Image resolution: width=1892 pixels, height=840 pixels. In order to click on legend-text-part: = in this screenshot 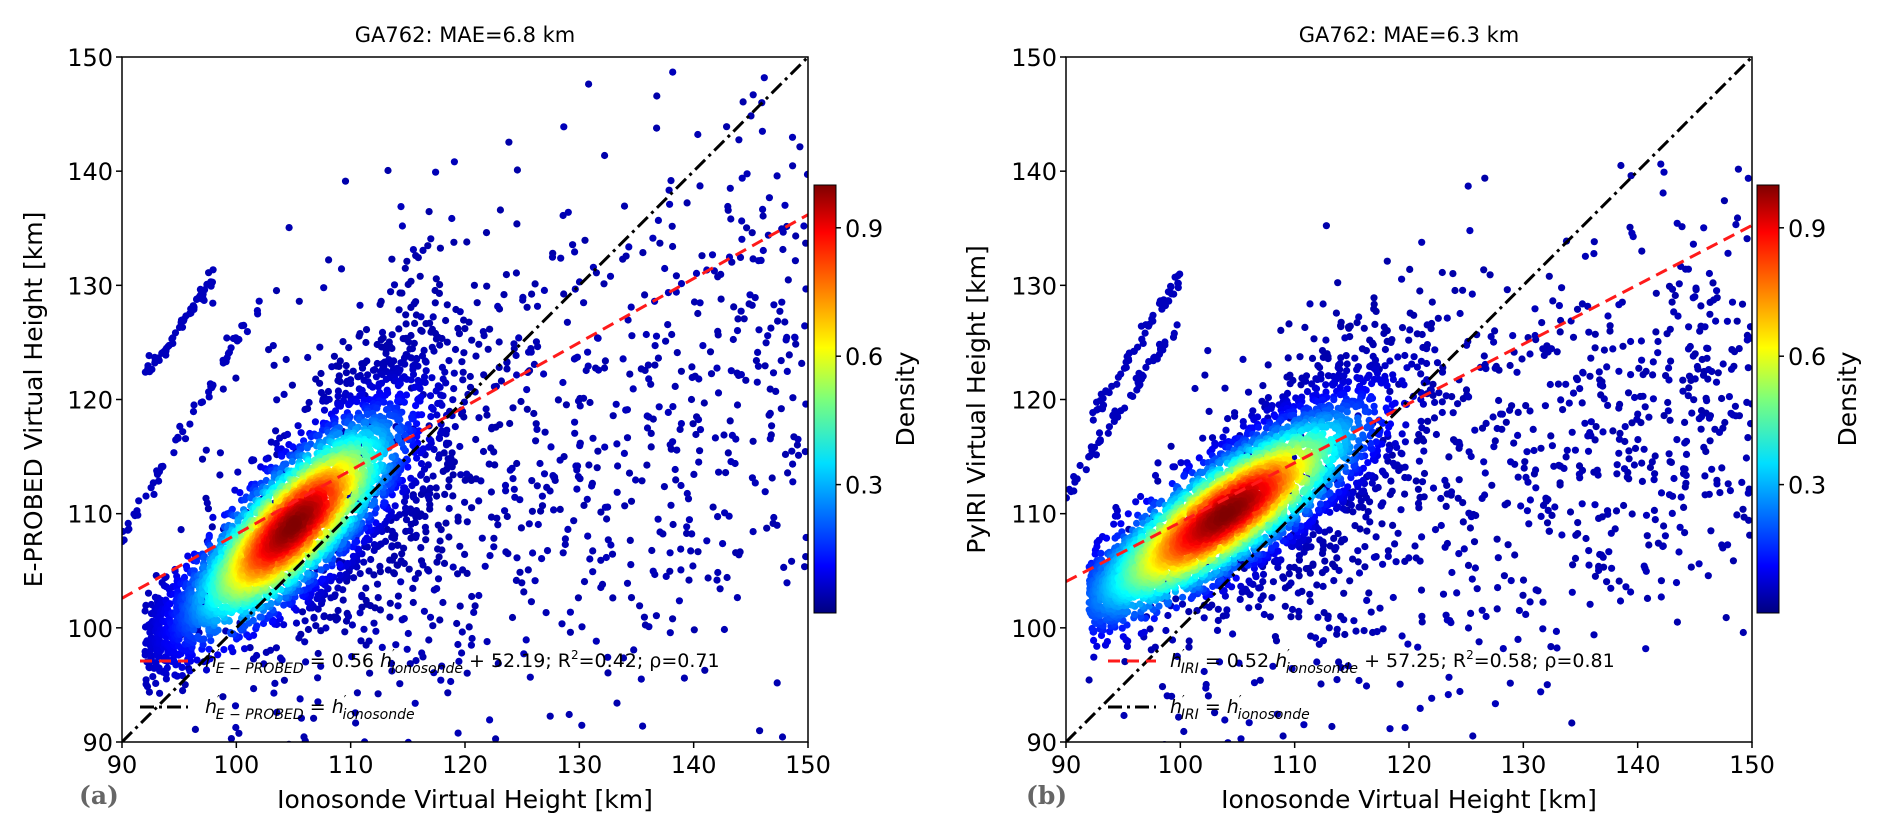, I will do `click(318, 707)`.